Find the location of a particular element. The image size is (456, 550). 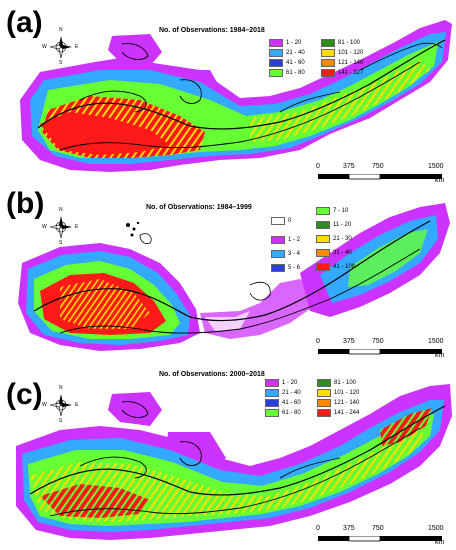

legend-item: 41 - 108 is located at coordinates (335, 266).